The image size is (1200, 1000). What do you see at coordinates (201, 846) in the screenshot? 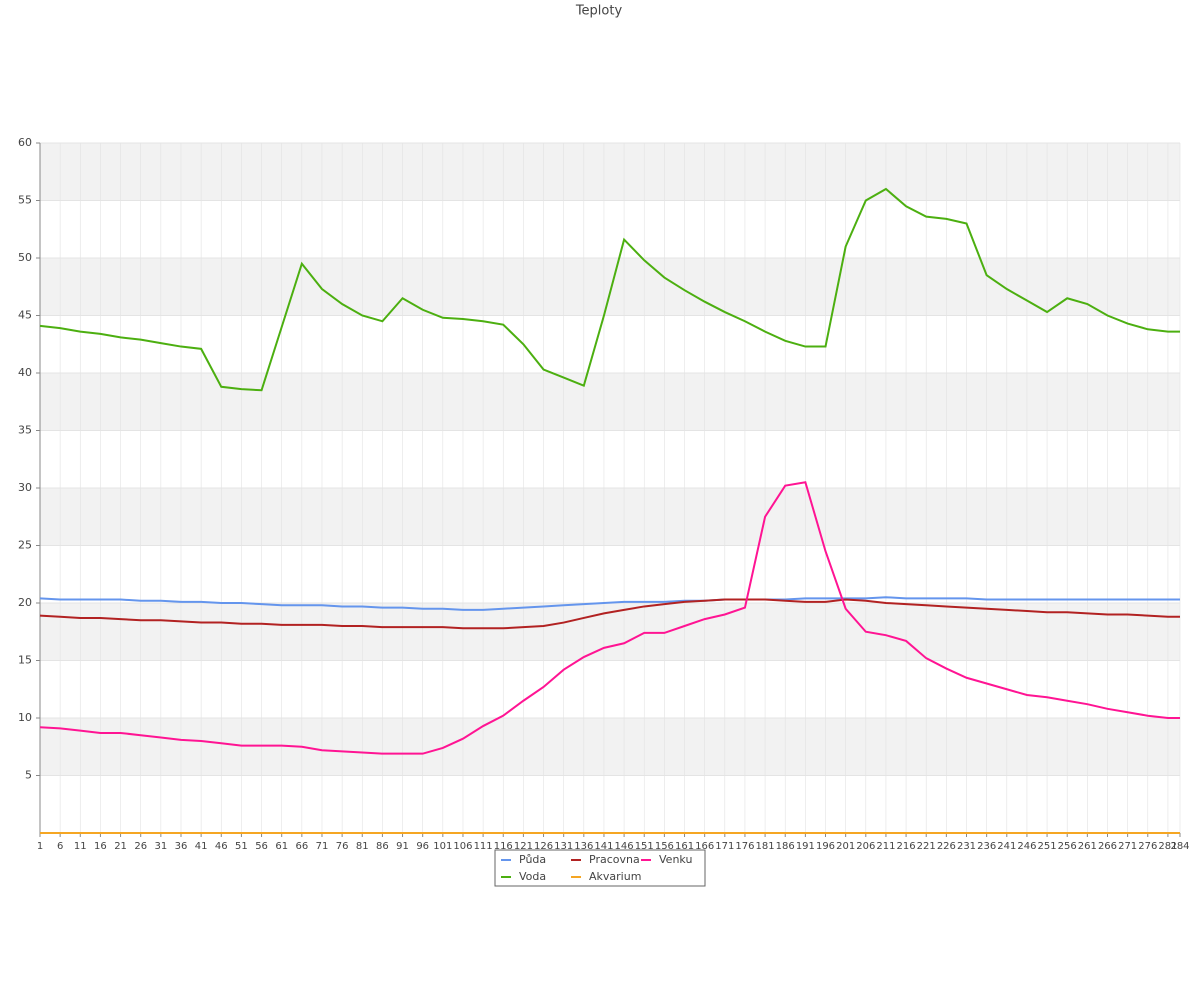
I see `x-tick-label: 41` at bounding box center [201, 846].